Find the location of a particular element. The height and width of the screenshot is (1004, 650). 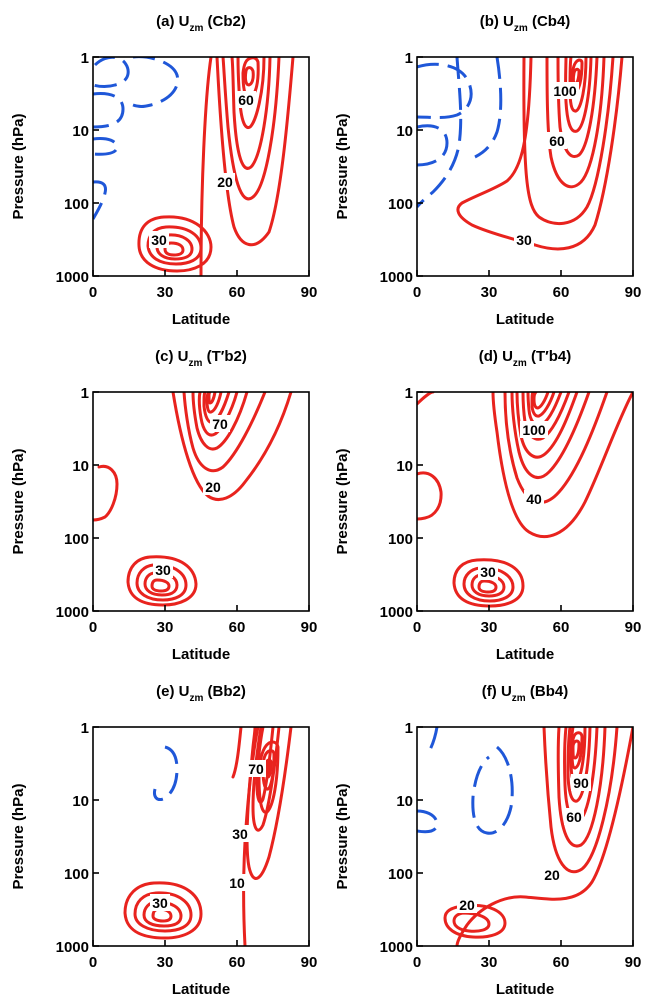

contour-label: 30 is located at coordinates (240, 834).